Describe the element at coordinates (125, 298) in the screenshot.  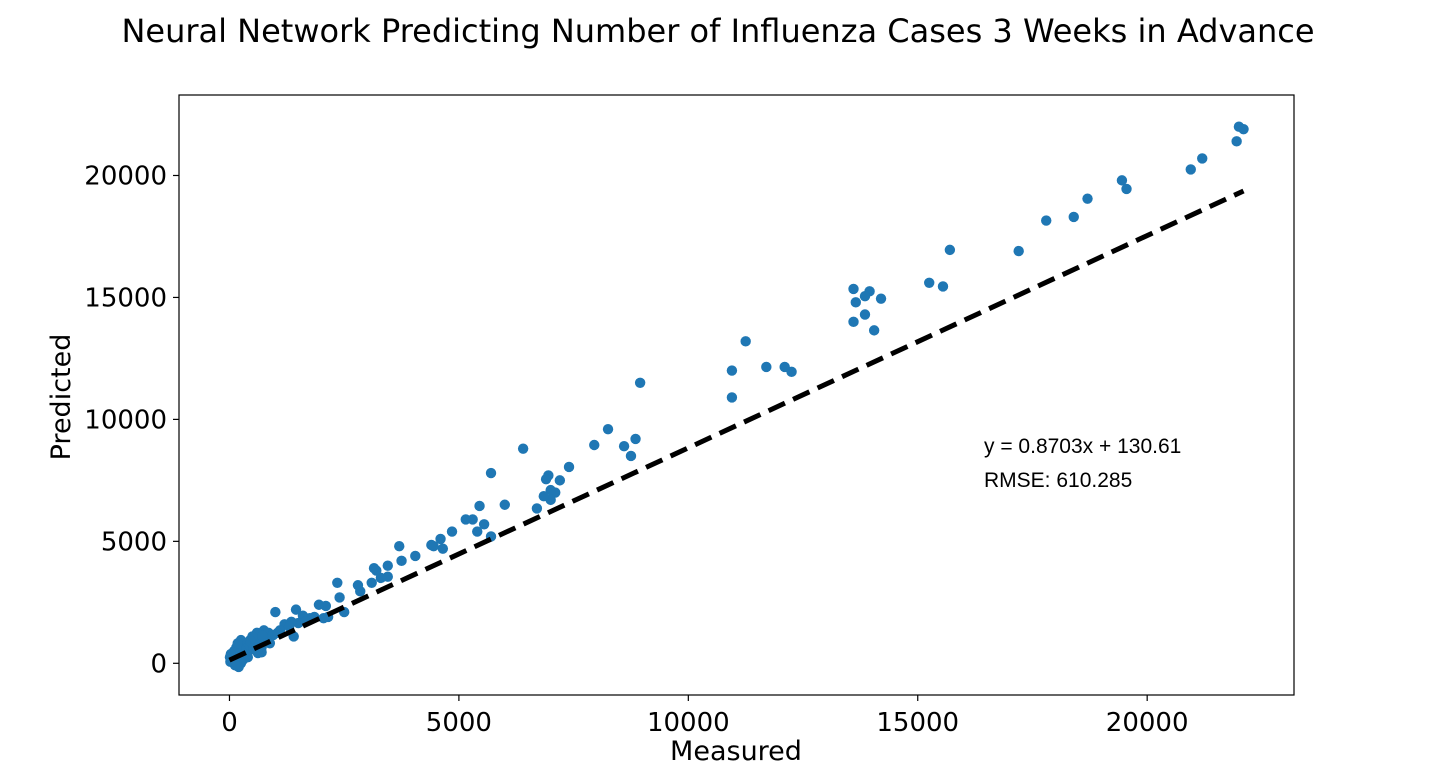
I see `y-tick-label: 15000` at that location.